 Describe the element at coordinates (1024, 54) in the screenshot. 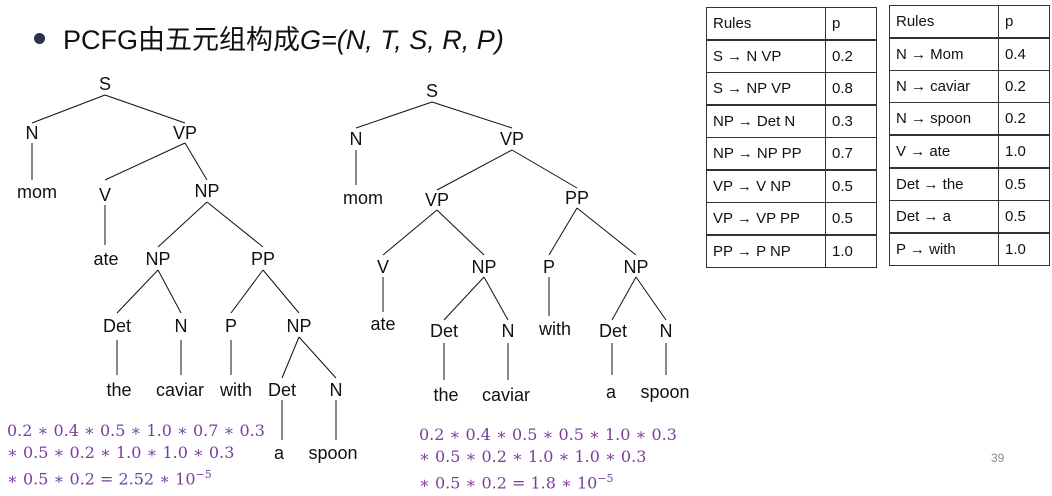

I see `prob-cell: 0.4` at that location.